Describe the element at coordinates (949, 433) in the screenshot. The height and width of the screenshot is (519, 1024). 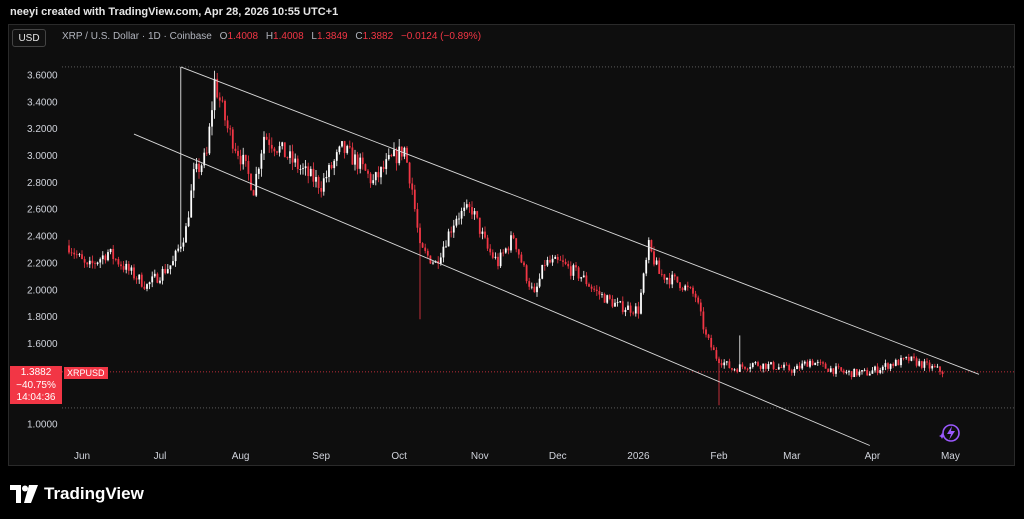
I see `lightning-bolt-icon` at that location.